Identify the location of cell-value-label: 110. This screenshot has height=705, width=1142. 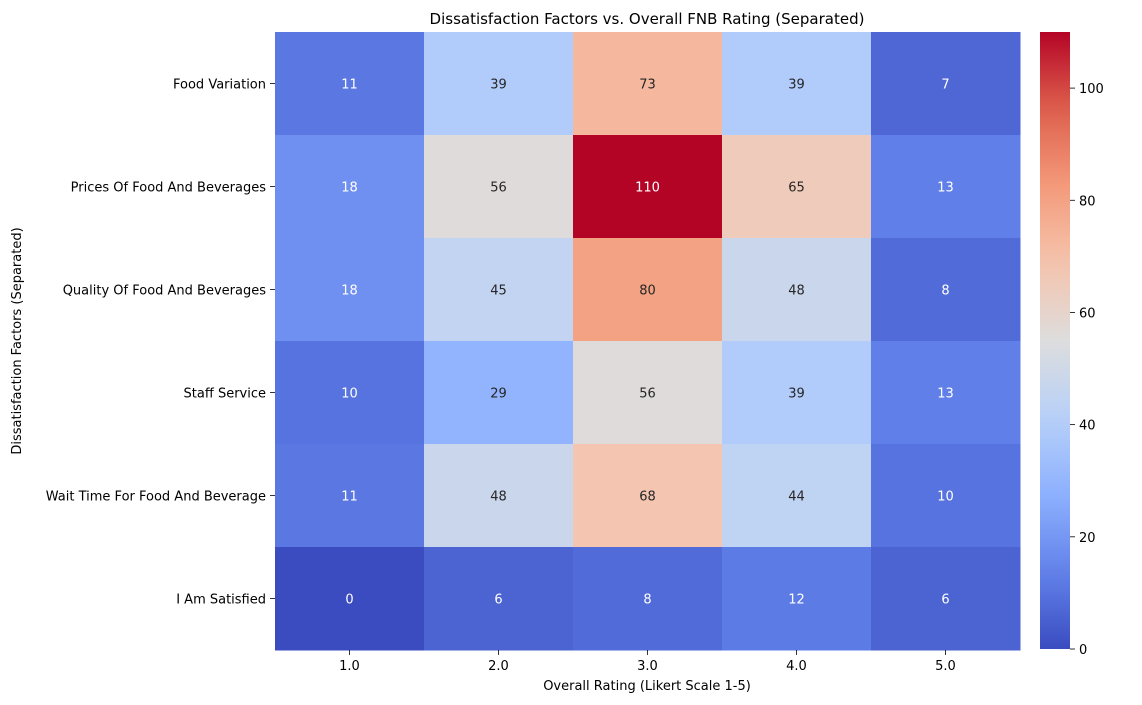
(647, 188).